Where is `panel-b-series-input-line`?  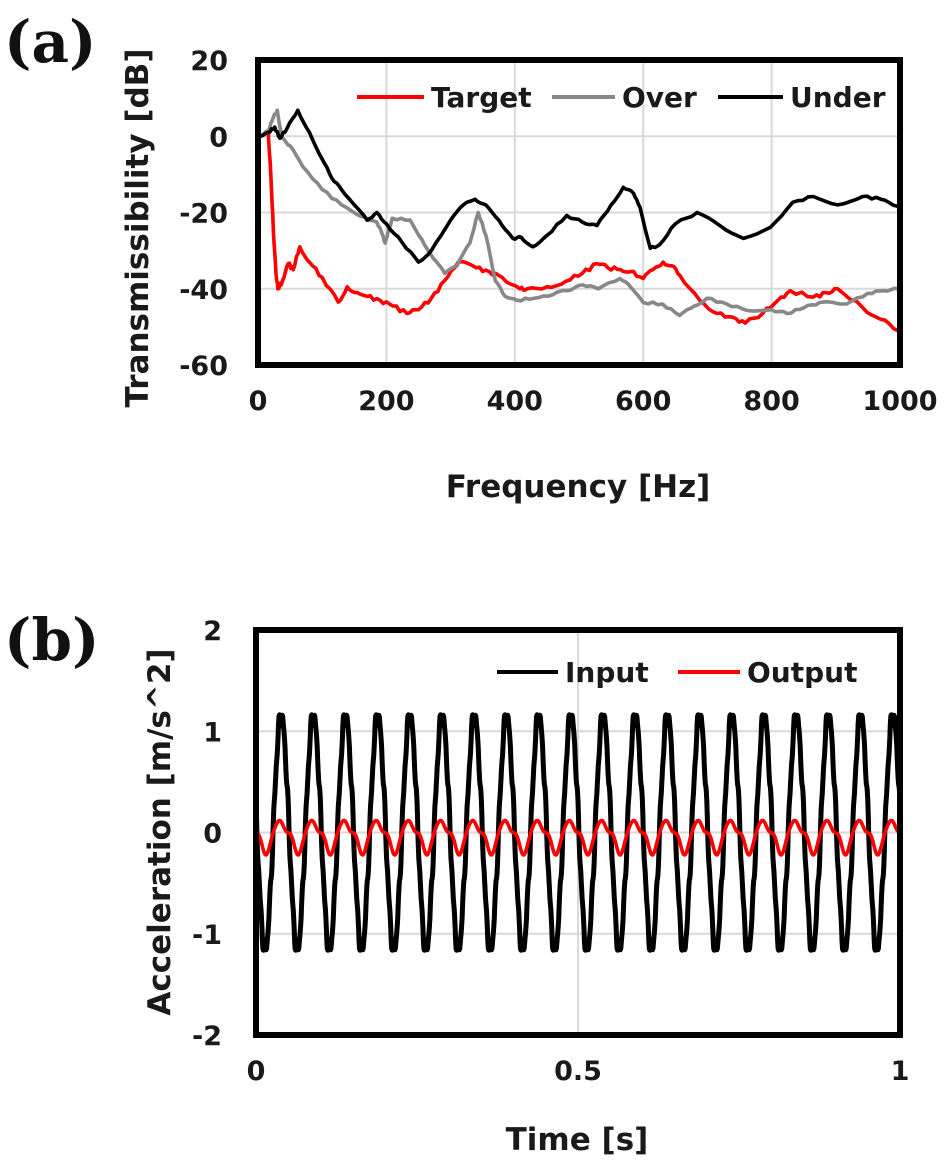 panel-b-series-input-line is located at coordinates (578, 832).